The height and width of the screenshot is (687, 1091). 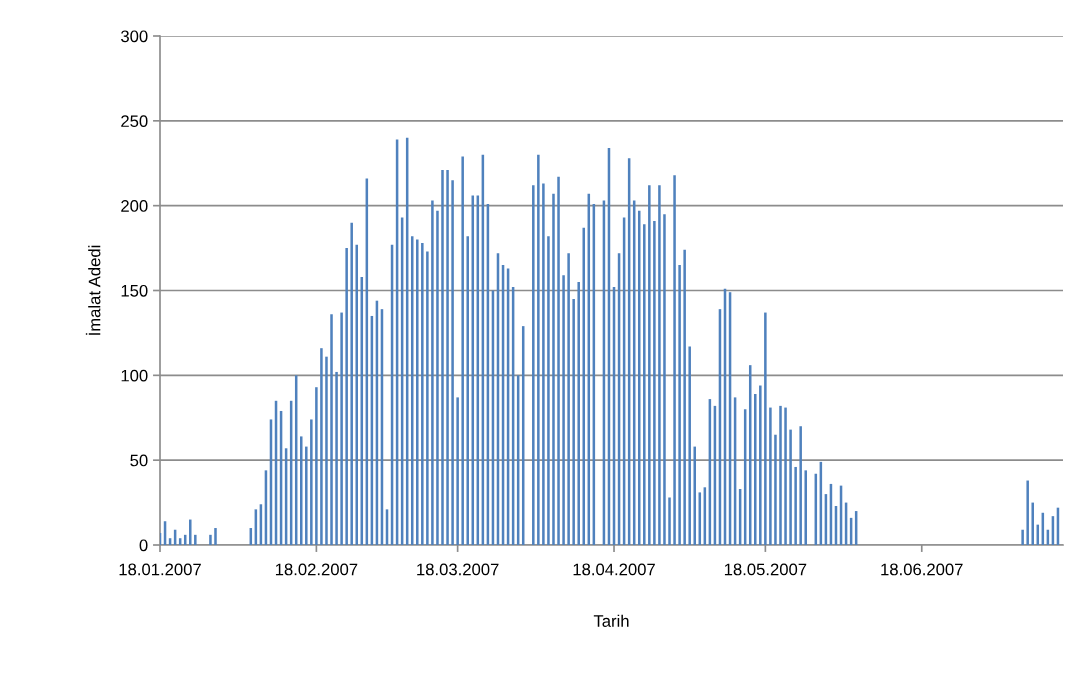 What do you see at coordinates (93, 290) in the screenshot?
I see `y-axis-title: İmalat Adedi` at bounding box center [93, 290].